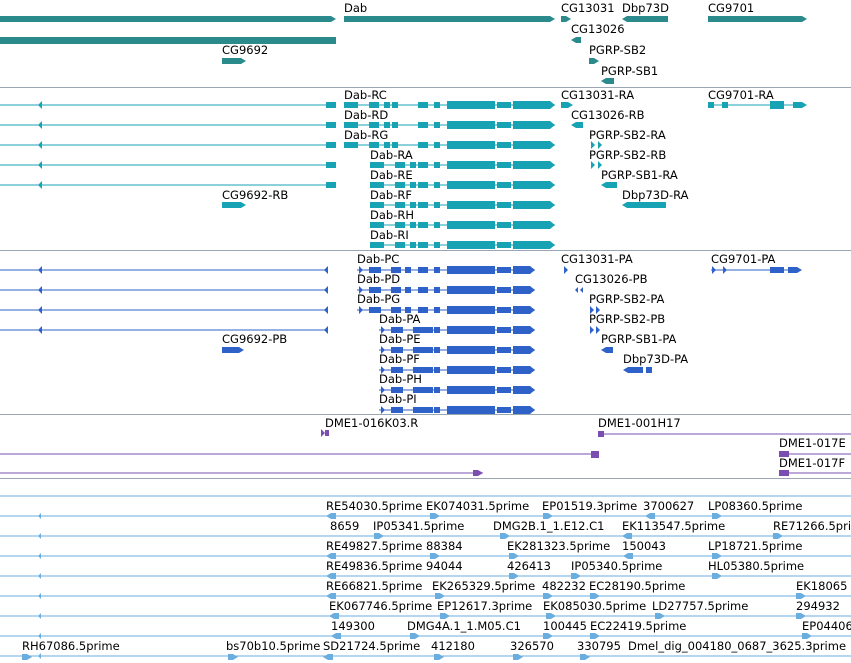 The image size is (851, 663). What do you see at coordinates (637, 586) in the screenshot?
I see `feature-label: EC28190.5prime` at bounding box center [637, 586].